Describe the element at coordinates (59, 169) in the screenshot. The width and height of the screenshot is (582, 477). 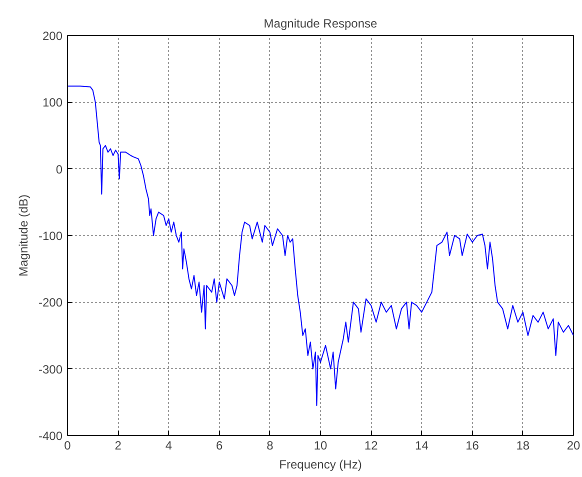
I see `y-tick-label: 0` at that location.